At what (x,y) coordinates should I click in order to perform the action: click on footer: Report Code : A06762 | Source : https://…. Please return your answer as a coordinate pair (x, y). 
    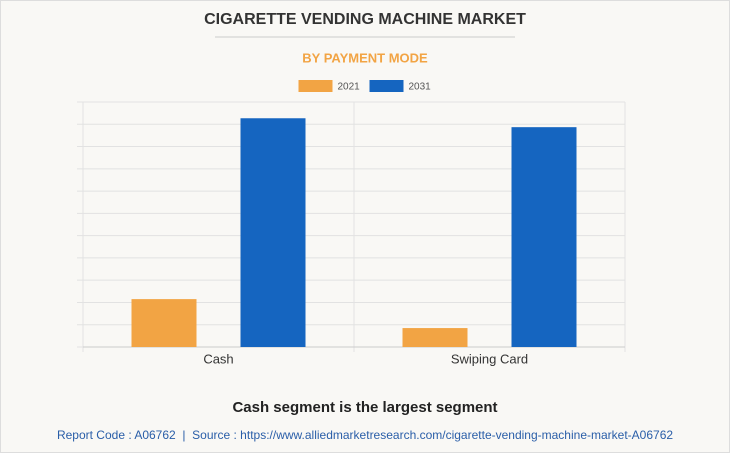
    Looking at the image, I should click on (365, 435).